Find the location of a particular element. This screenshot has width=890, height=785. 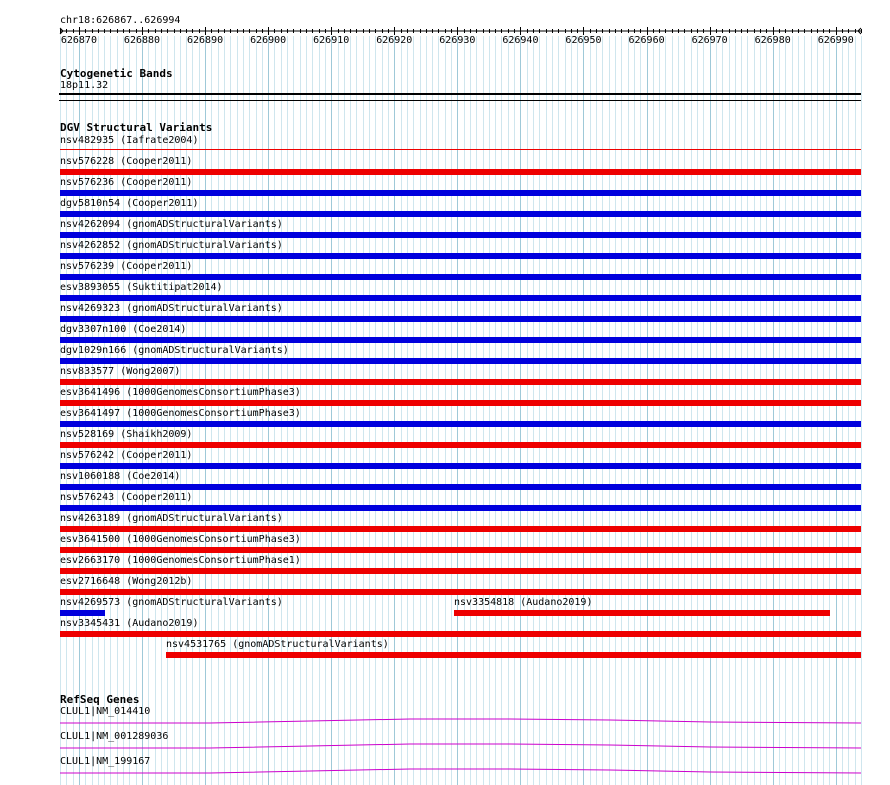

ruler-tick-label: 626950 is located at coordinates (583, 40).